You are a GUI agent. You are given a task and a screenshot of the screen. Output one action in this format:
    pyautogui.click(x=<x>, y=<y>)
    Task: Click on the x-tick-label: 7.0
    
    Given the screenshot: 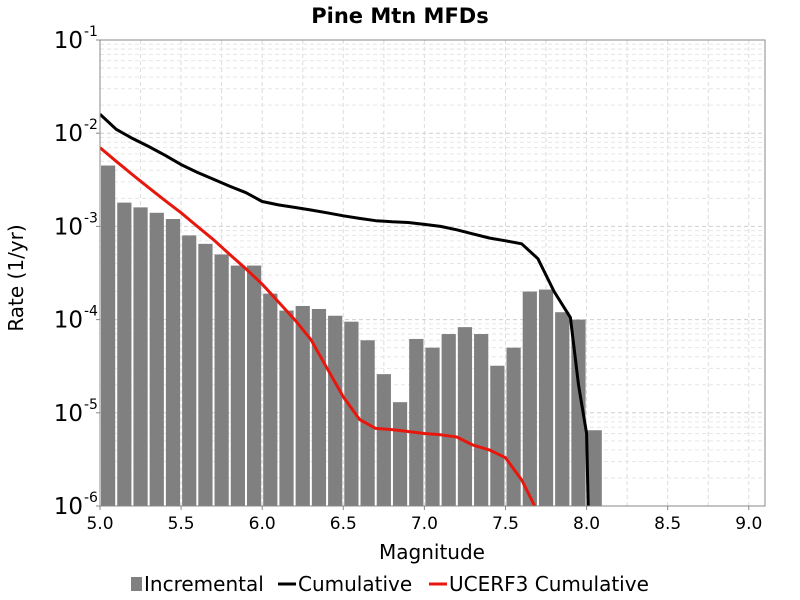 What is the action you would take?
    pyautogui.click(x=424, y=524)
    